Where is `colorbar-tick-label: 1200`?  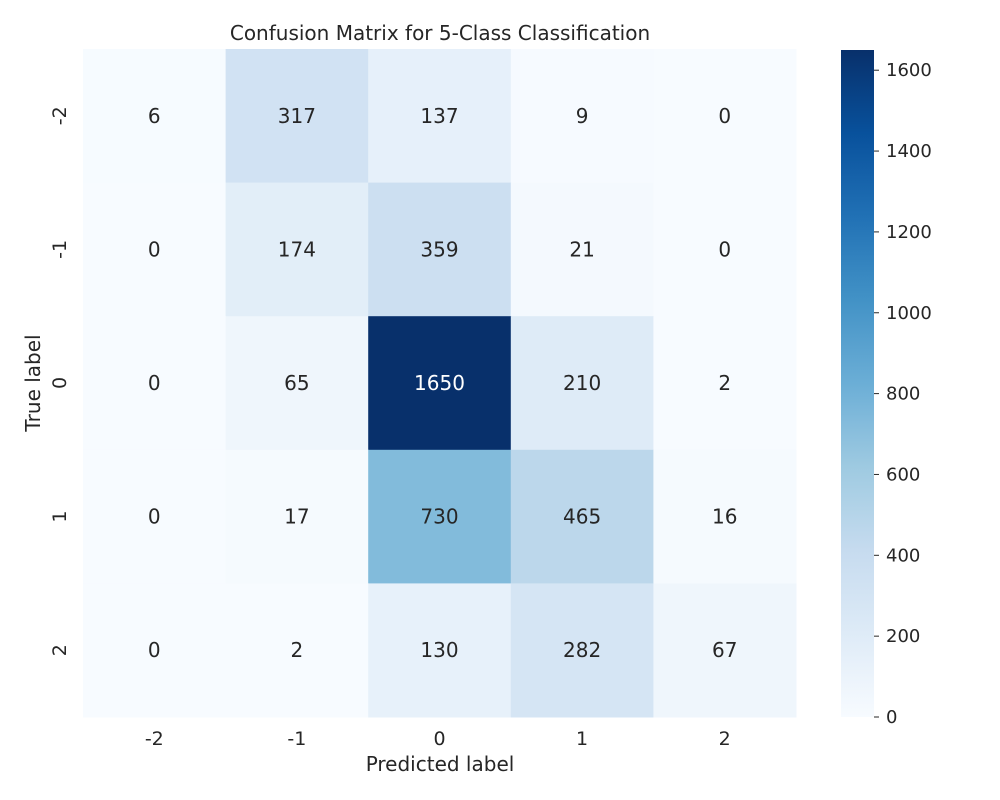 colorbar-tick-label: 1200 is located at coordinates (909, 232).